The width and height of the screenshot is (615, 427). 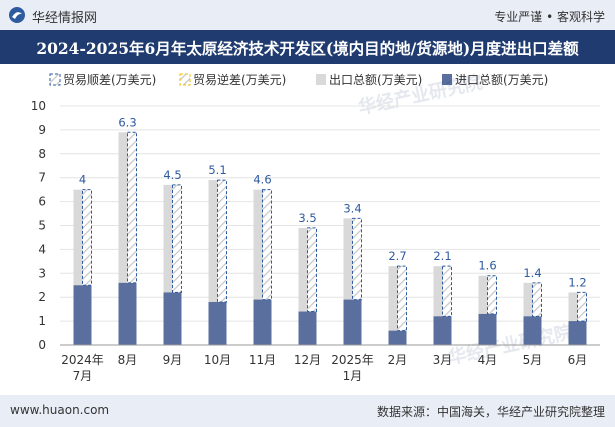 What do you see at coordinates (42, 202) in the screenshot?
I see `y-tick-label: 6` at bounding box center [42, 202].